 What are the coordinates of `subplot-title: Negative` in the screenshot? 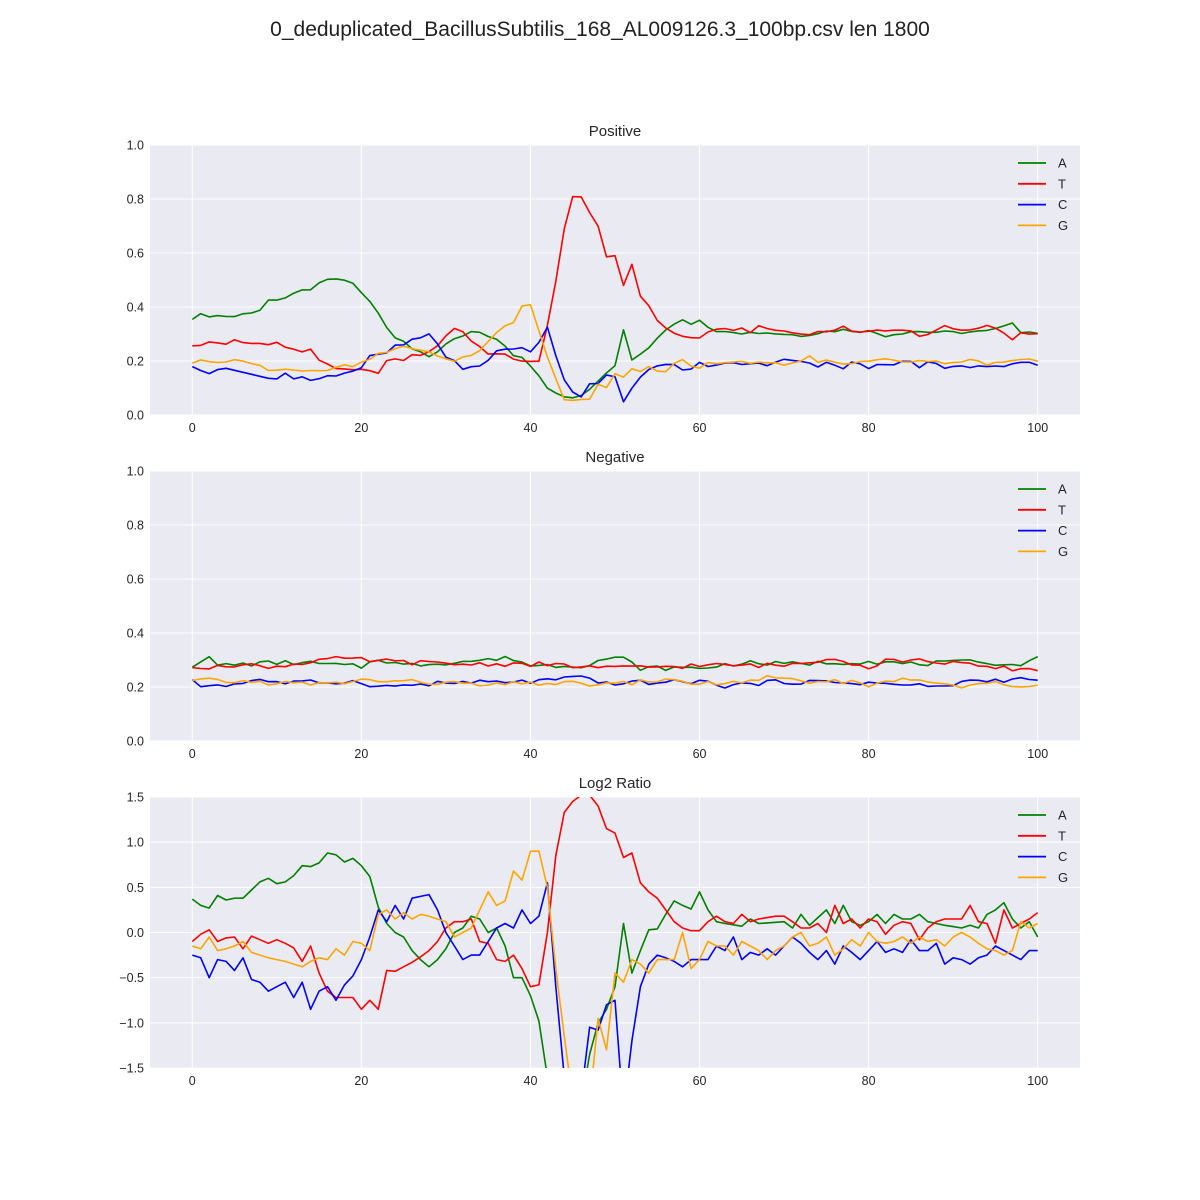 It's located at (614, 457).